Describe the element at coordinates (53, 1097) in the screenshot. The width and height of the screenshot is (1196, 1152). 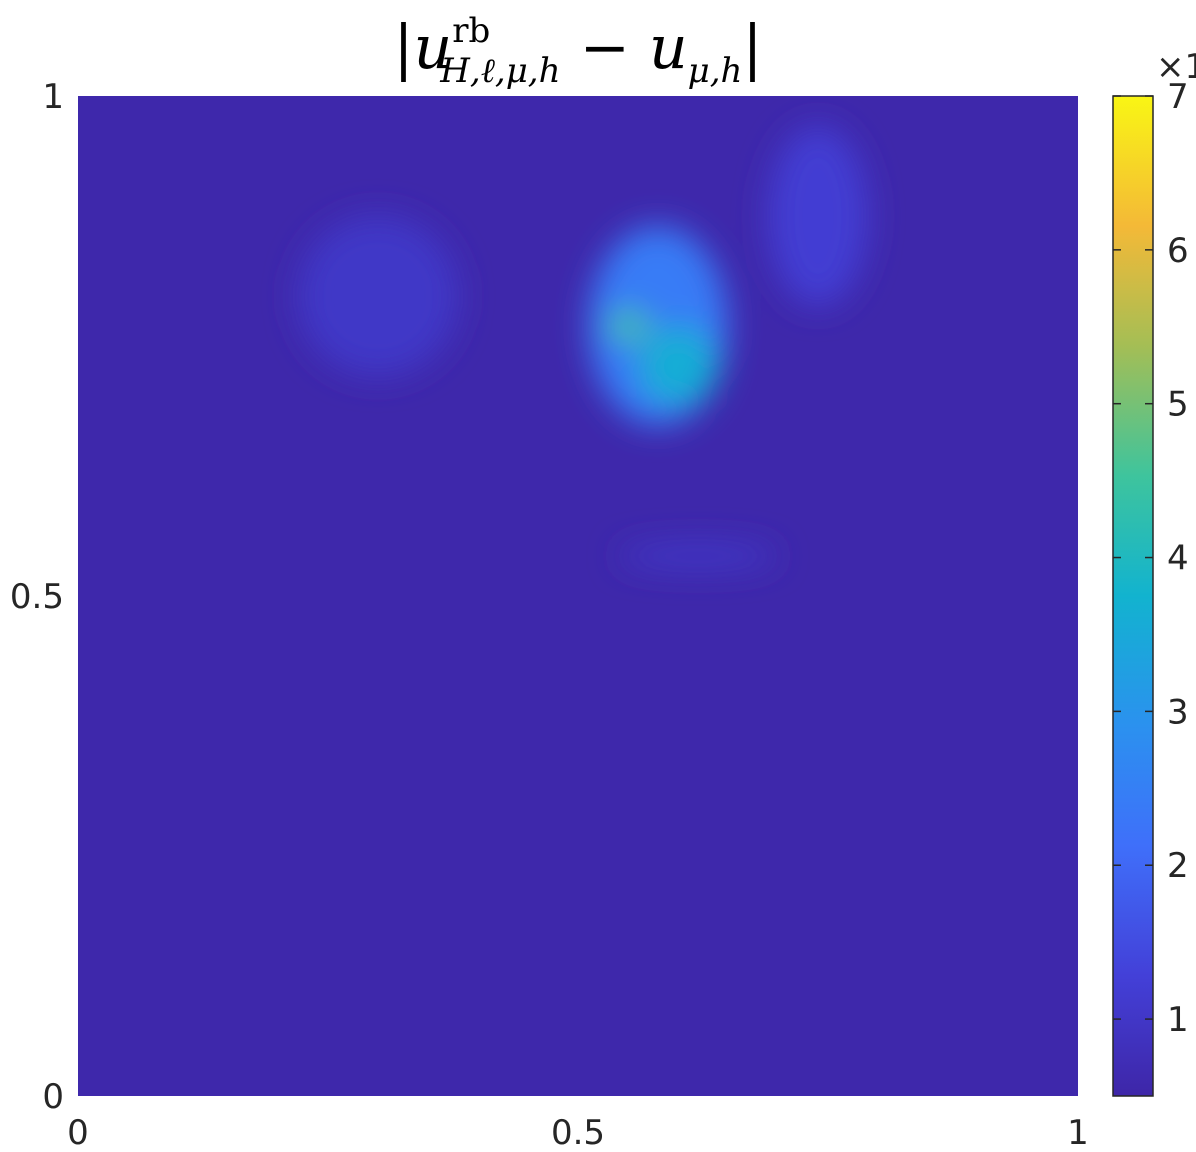
I see `y-tick-label: 0` at that location.